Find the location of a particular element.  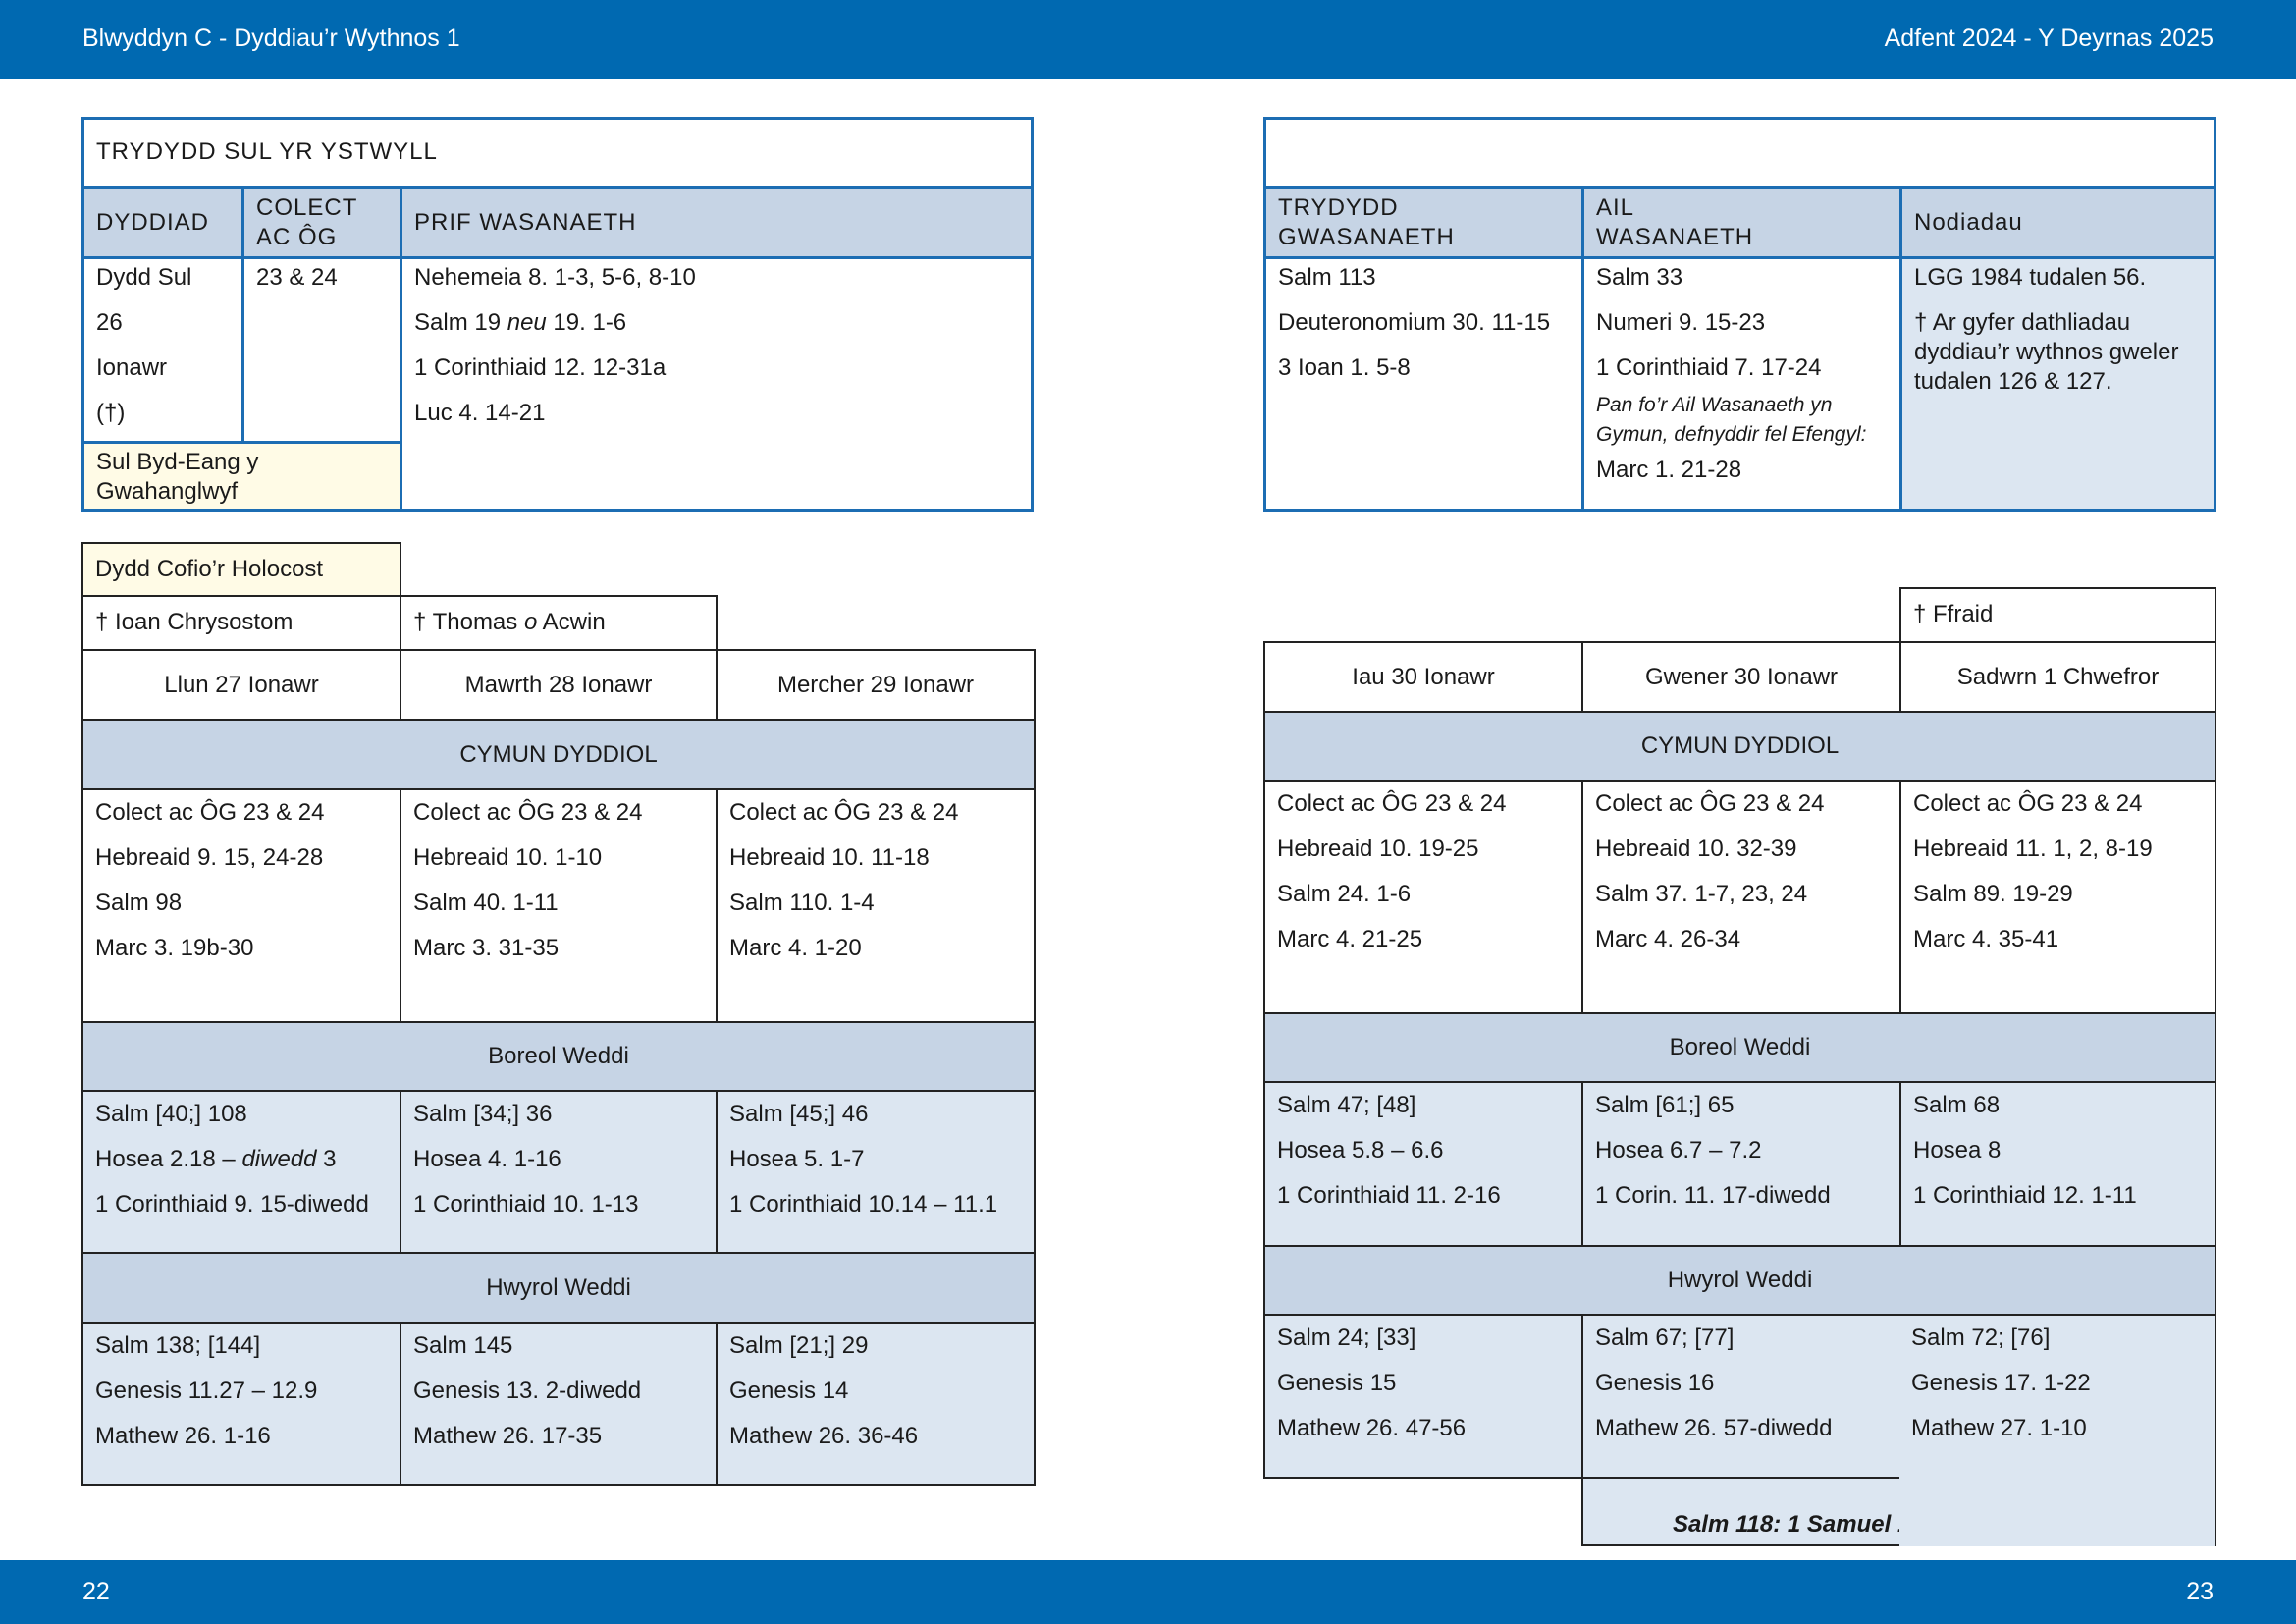

reading: Hebreaid 10. 19-25 is located at coordinates (1378, 849).